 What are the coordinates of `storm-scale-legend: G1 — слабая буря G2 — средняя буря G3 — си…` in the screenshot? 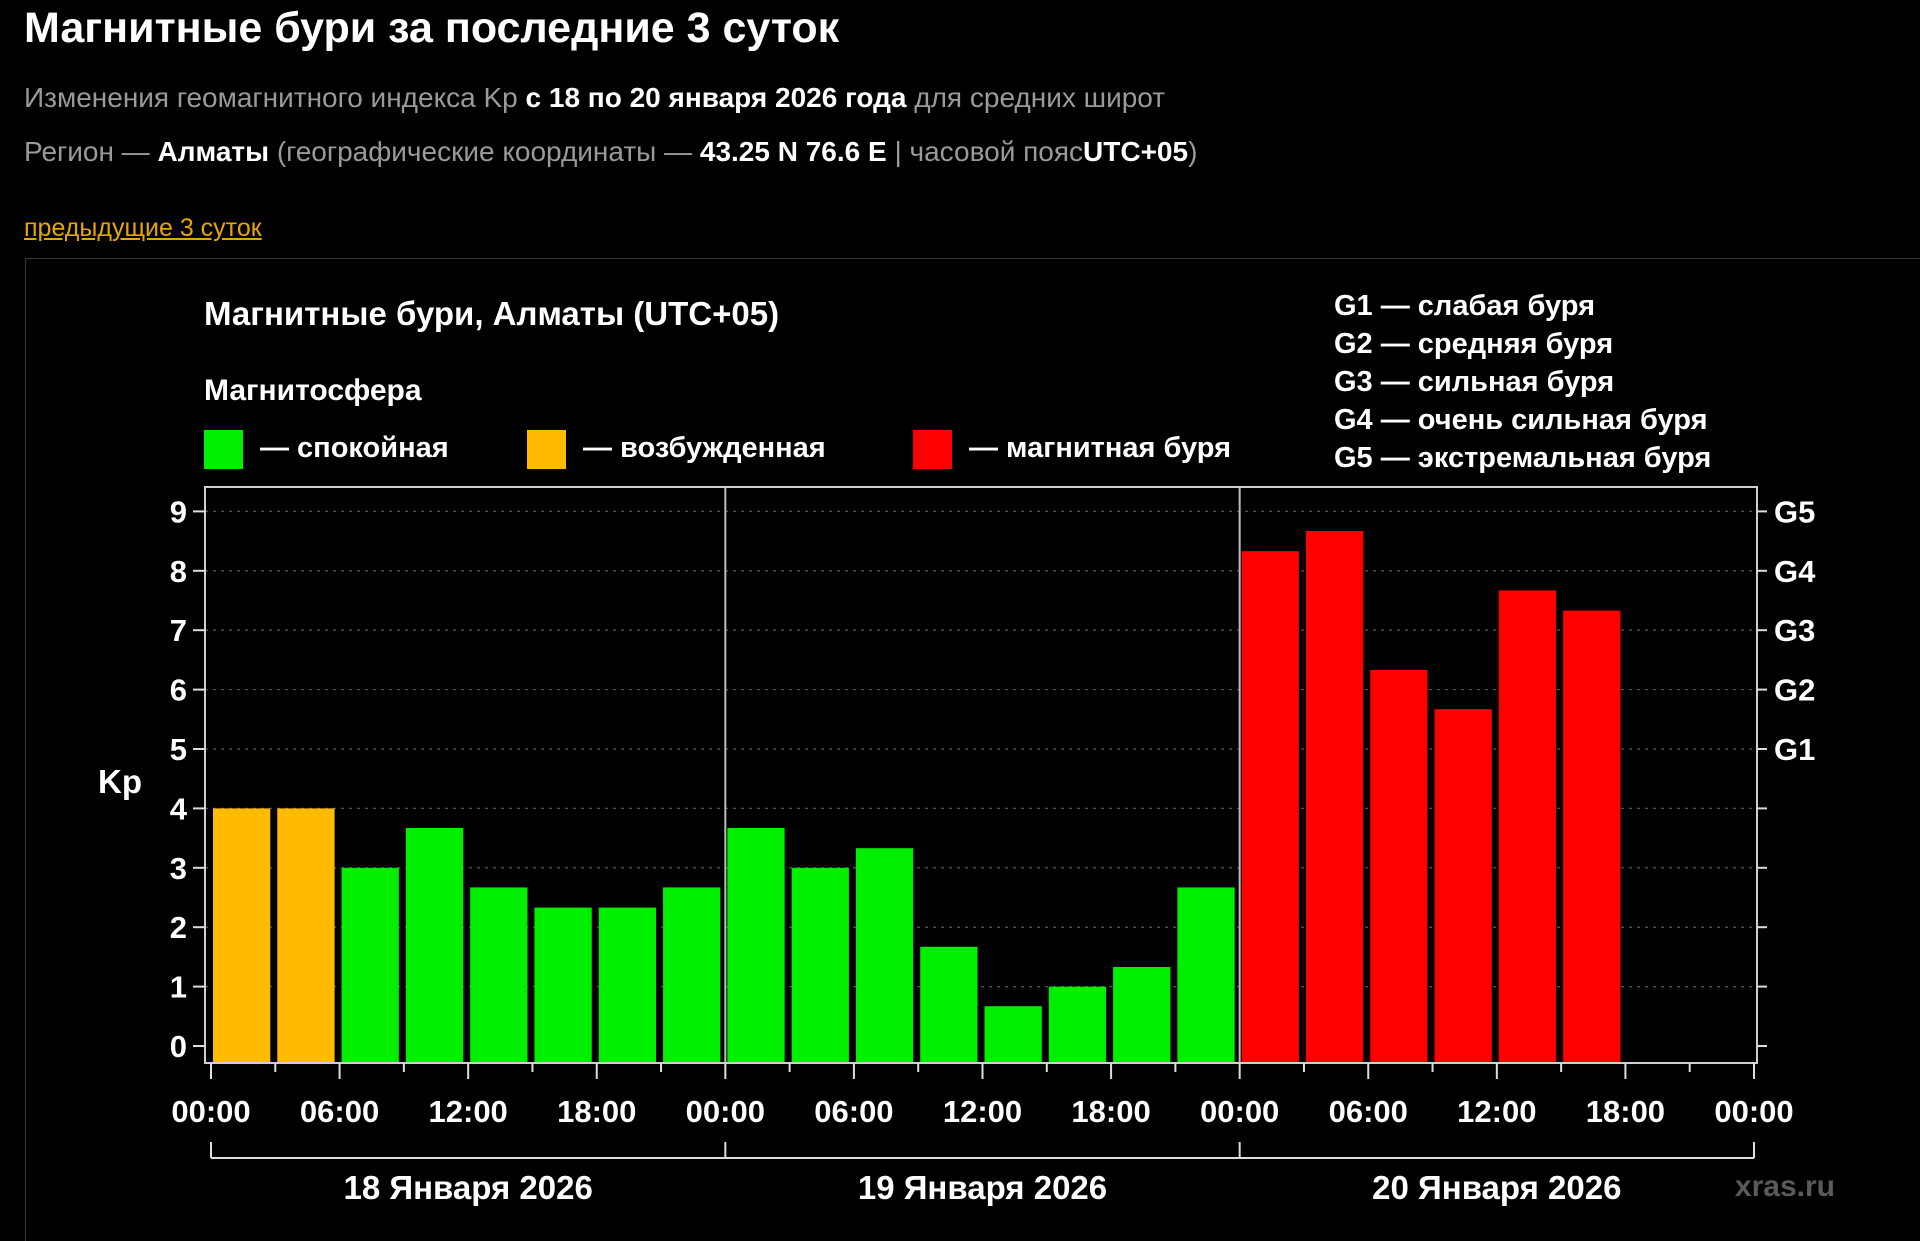 It's located at (1522, 382).